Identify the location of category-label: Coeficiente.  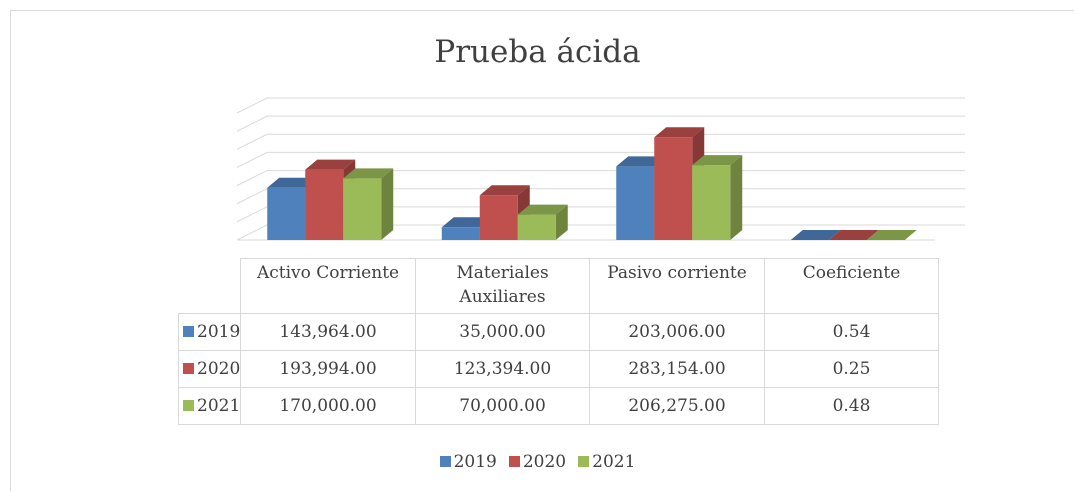
(851, 286).